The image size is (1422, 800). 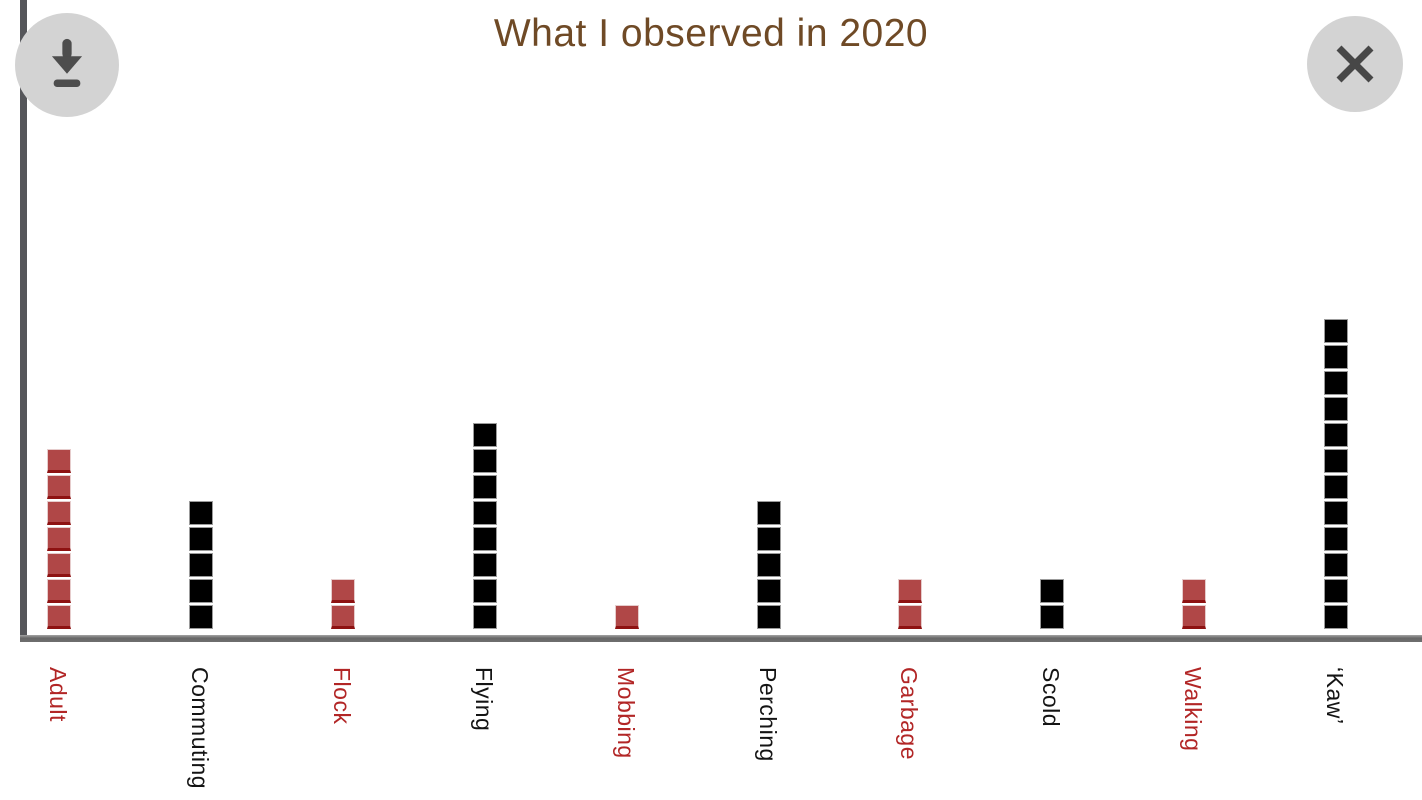 I want to click on chart-title: What I observed in 2020, so click(x=711, y=33).